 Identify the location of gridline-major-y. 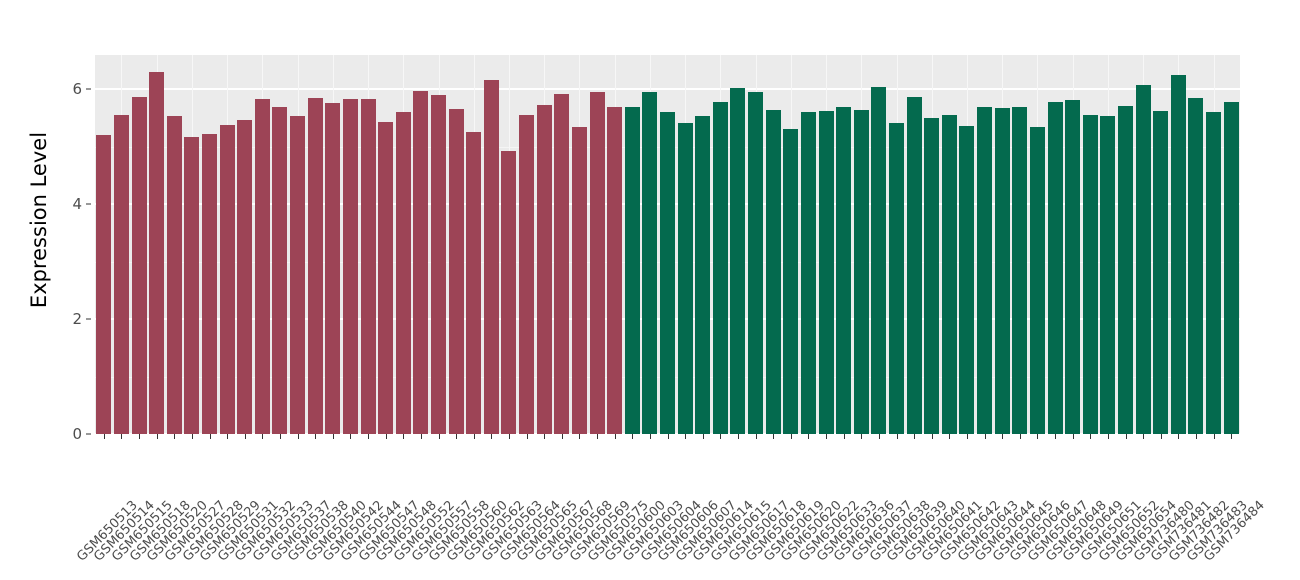
(667, 89).